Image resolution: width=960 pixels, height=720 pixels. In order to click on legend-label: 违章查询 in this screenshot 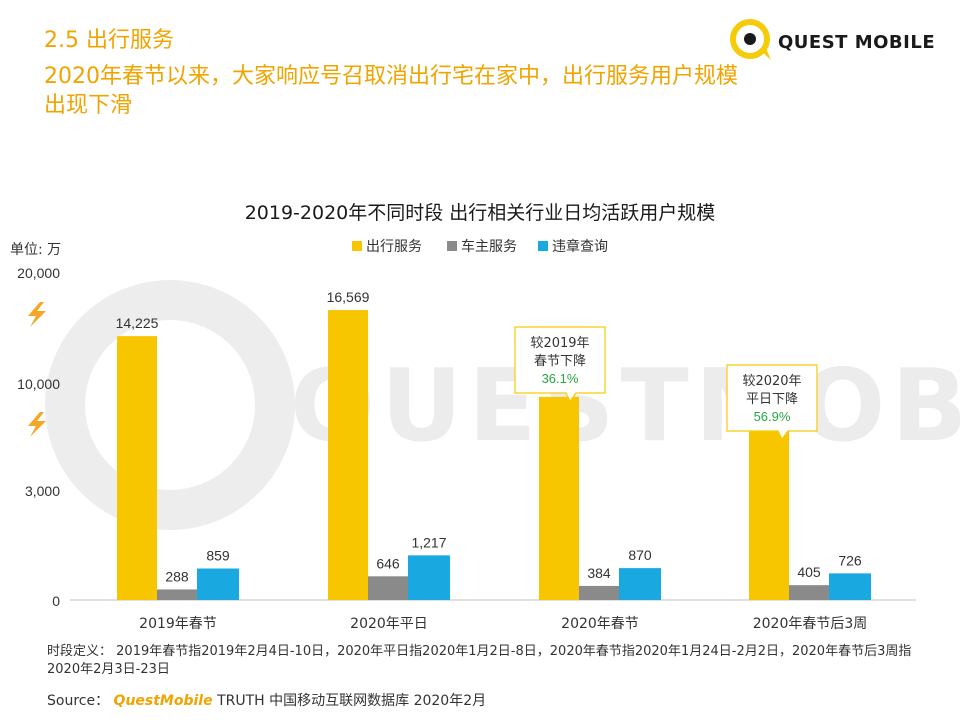, I will do `click(580, 246)`.